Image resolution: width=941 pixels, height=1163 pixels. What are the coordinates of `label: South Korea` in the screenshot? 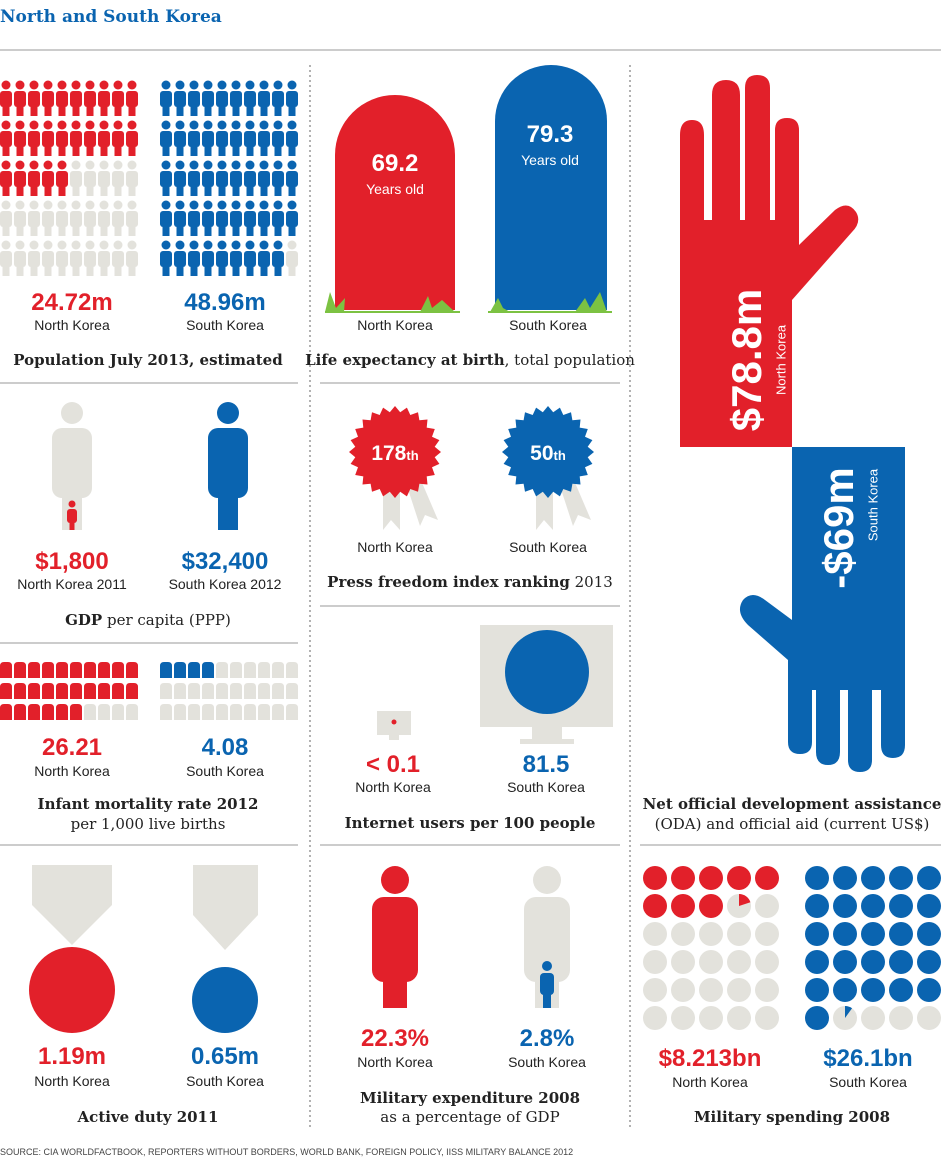 It's located at (548, 547).